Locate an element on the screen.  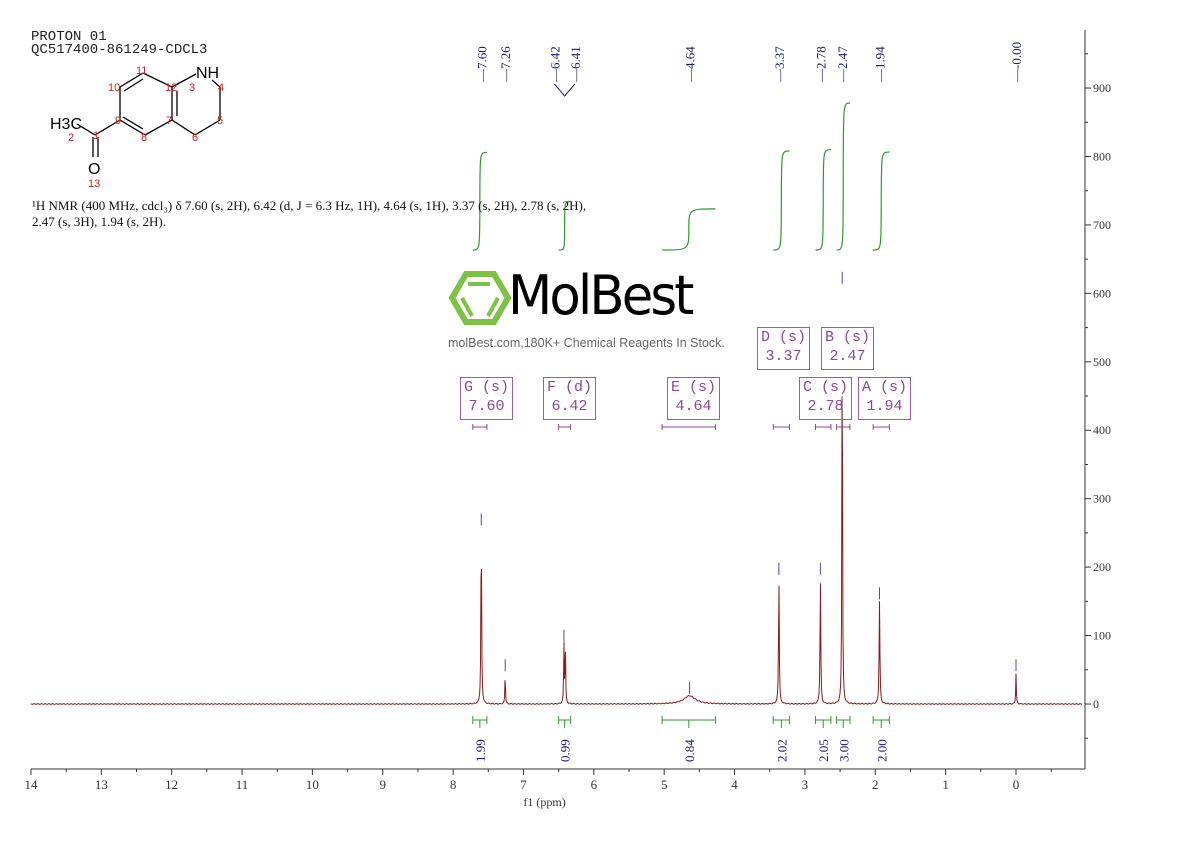
y-tick-label: 600 is located at coordinates (1102, 293).